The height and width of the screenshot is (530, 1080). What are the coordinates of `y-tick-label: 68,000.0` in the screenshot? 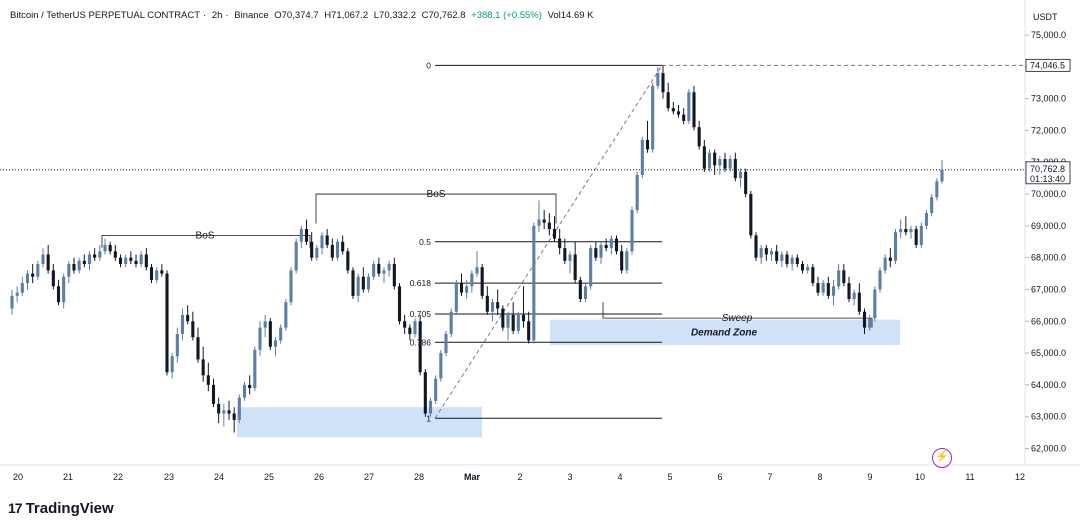 It's located at (1048, 258).